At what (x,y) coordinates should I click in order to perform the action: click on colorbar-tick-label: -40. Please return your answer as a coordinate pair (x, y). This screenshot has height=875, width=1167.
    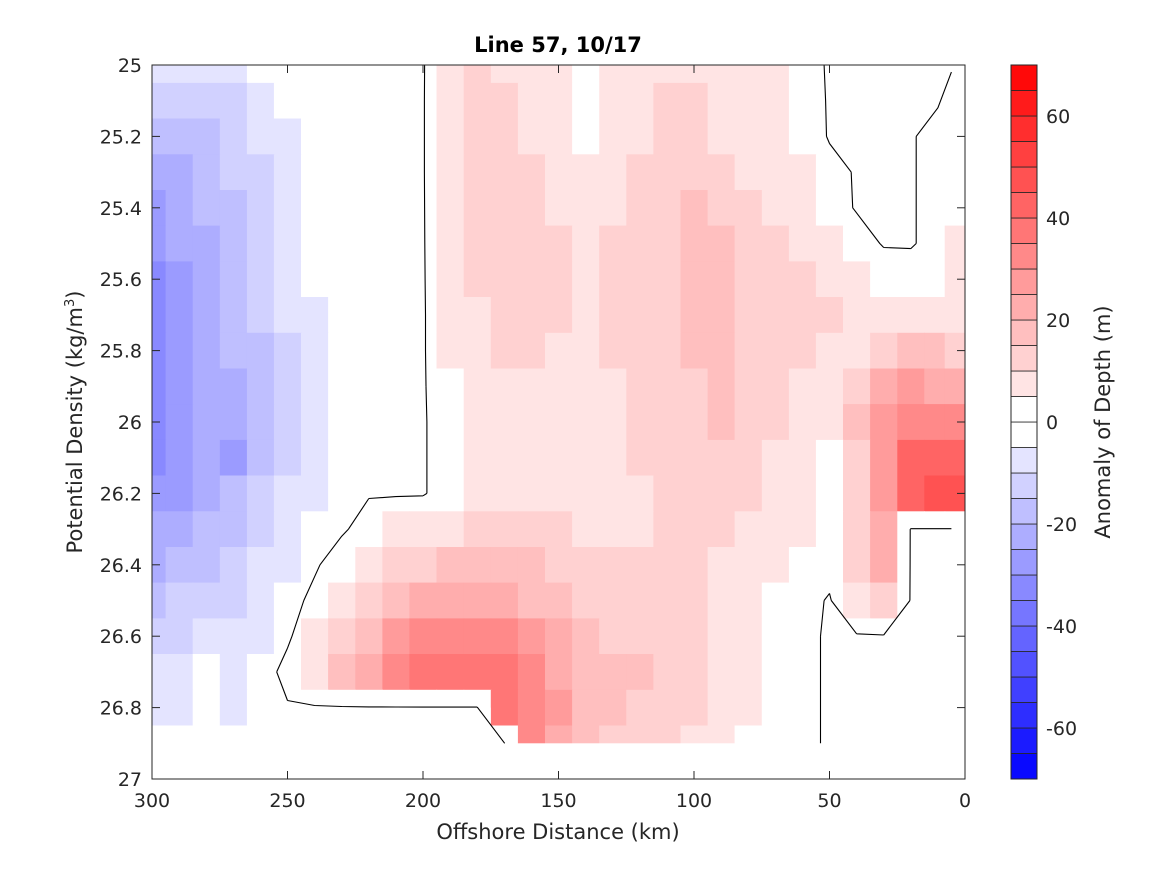
    Looking at the image, I should click on (1061, 627).